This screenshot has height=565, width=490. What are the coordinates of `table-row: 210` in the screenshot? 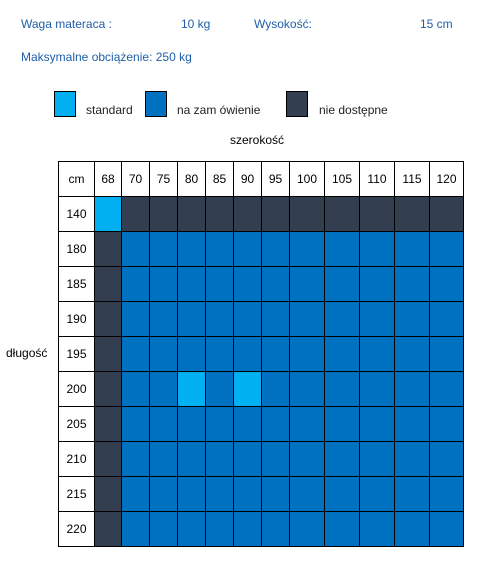 It's located at (261, 459).